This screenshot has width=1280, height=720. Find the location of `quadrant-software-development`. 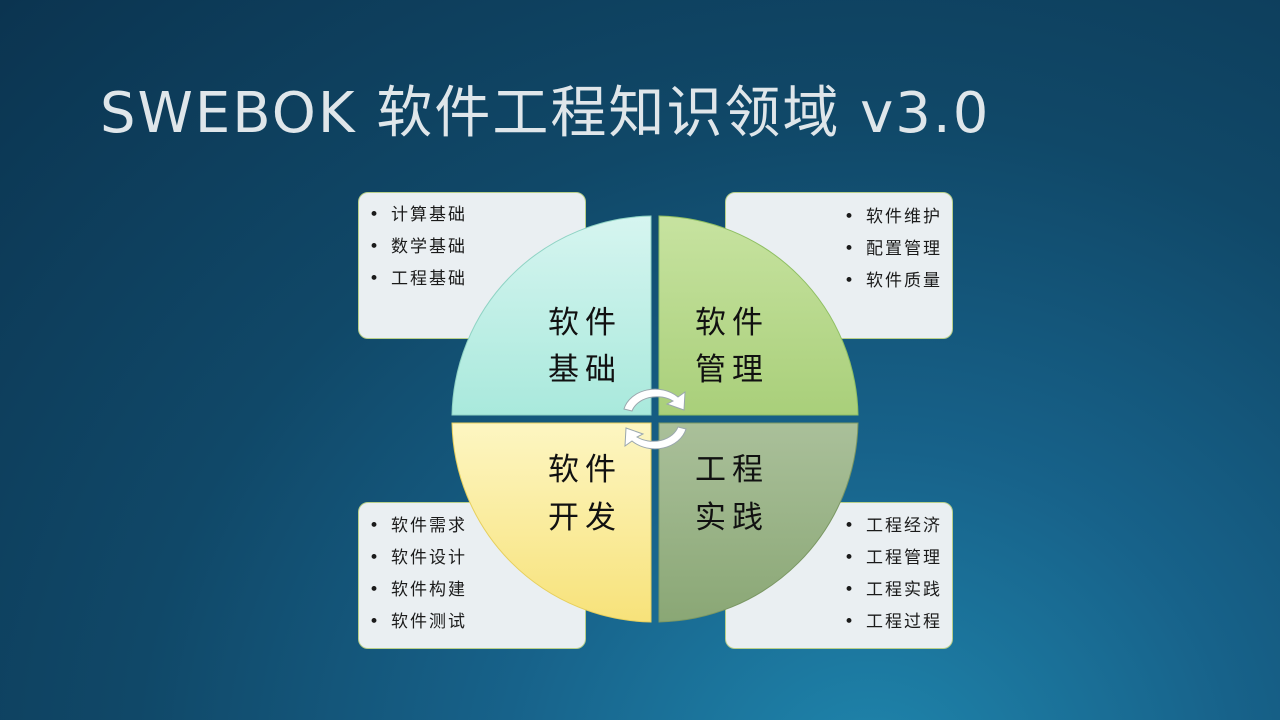

quadrant-software-development is located at coordinates (551, 522).